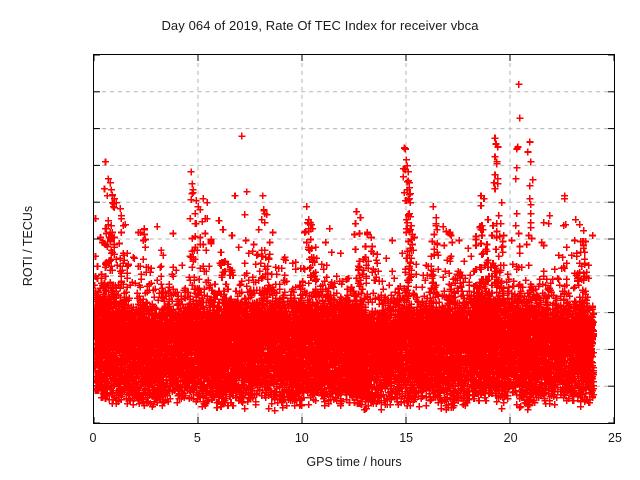  I want to click on x-axis-title: GPS time / hours, so click(354, 462).